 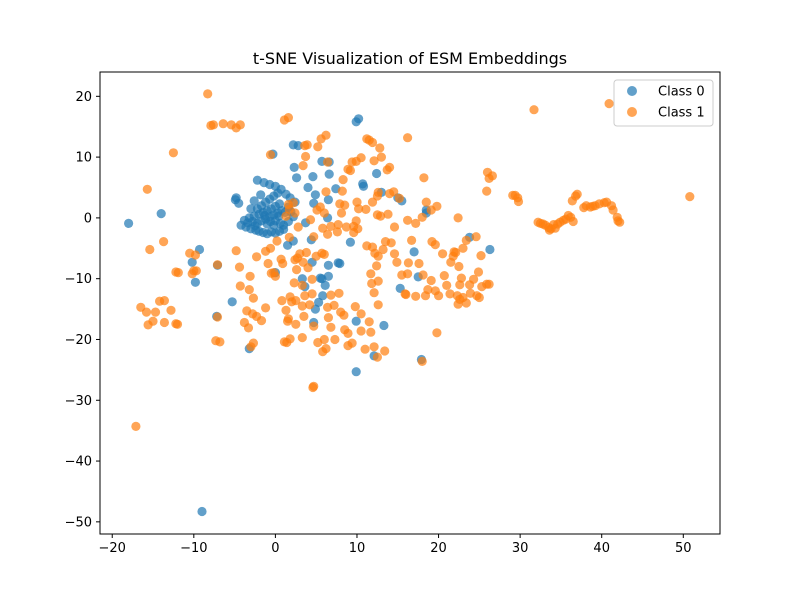 I want to click on legend: Class 0 Class 1, so click(x=663, y=103).